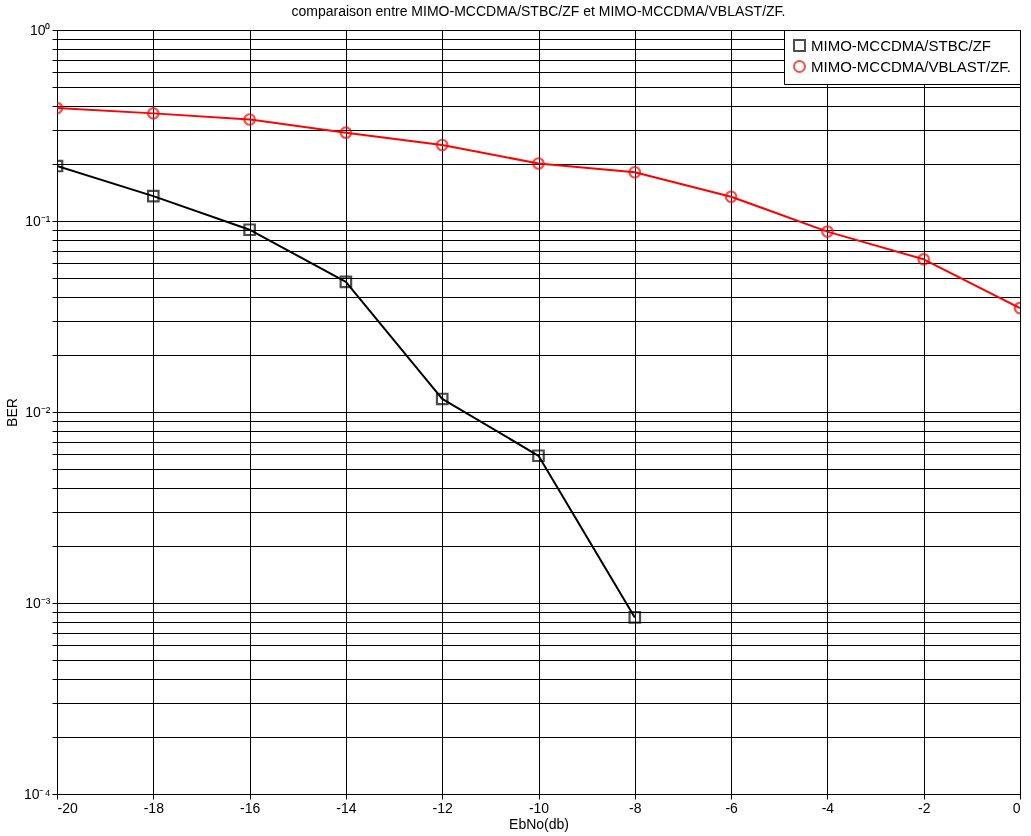 The width and height of the screenshot is (1031, 836). Describe the element at coordinates (539, 807) in the screenshot. I see `x-tick-label: -10` at that location.